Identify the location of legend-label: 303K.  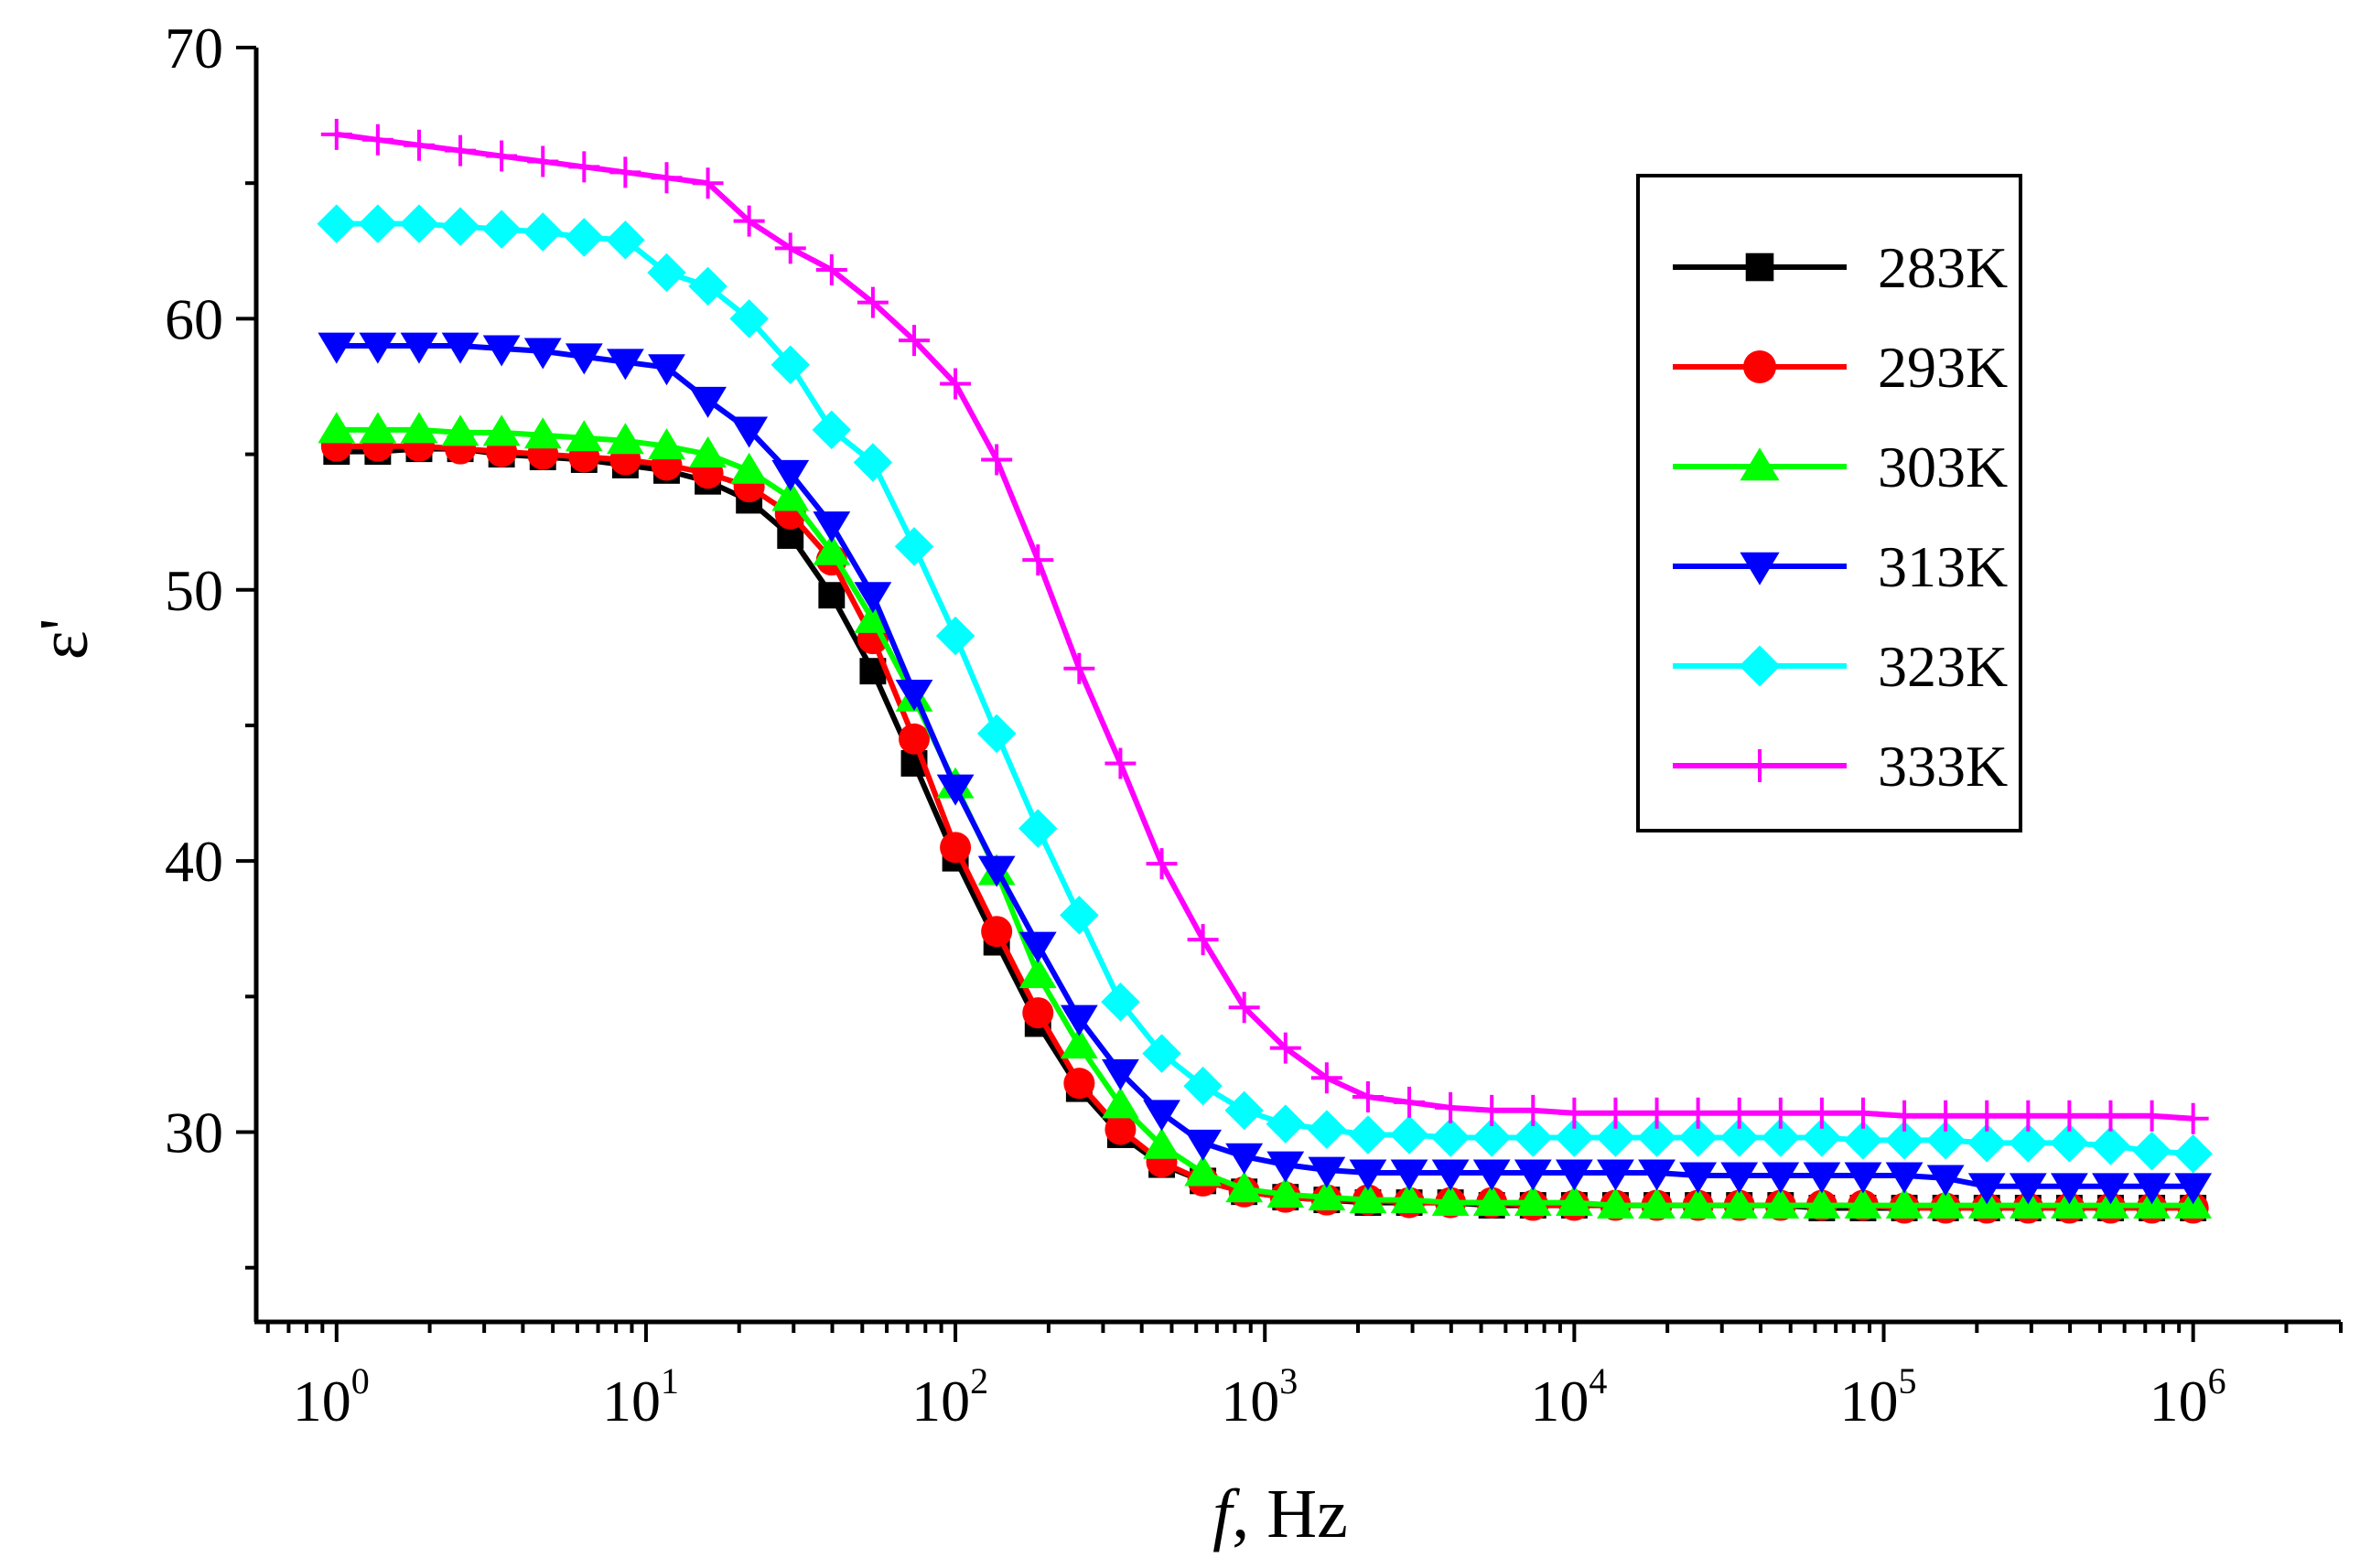
(1943, 467).